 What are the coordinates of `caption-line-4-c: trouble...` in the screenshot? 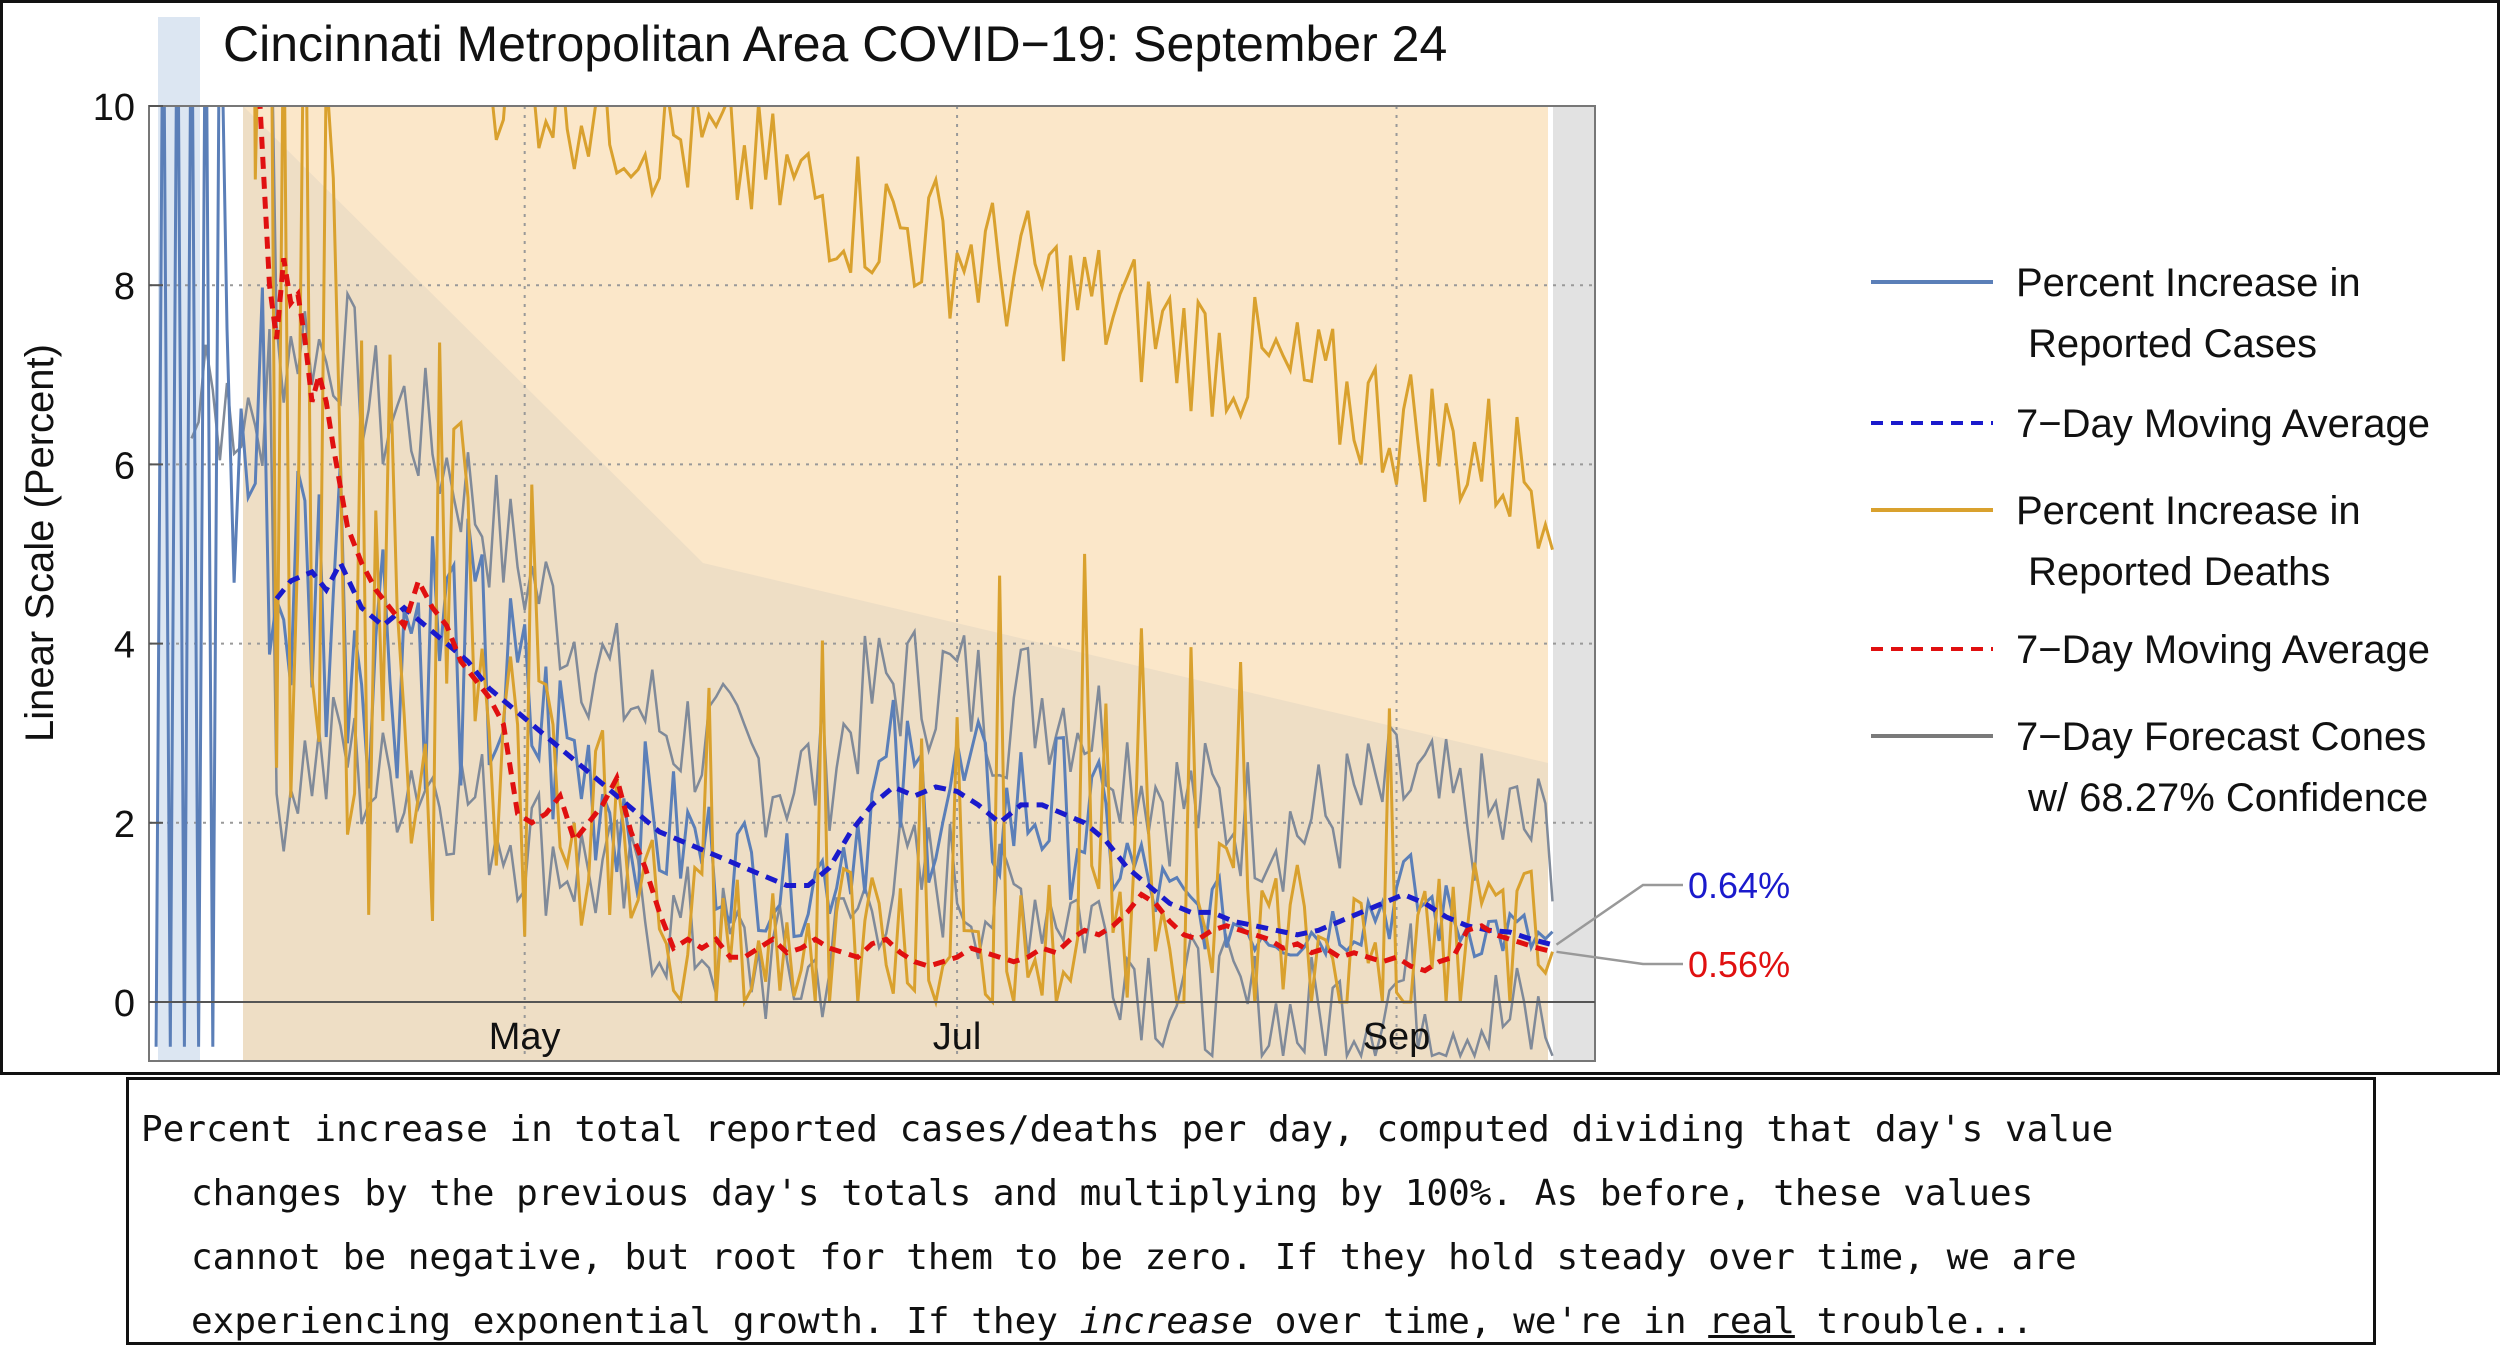 It's located at (1914, 1321).